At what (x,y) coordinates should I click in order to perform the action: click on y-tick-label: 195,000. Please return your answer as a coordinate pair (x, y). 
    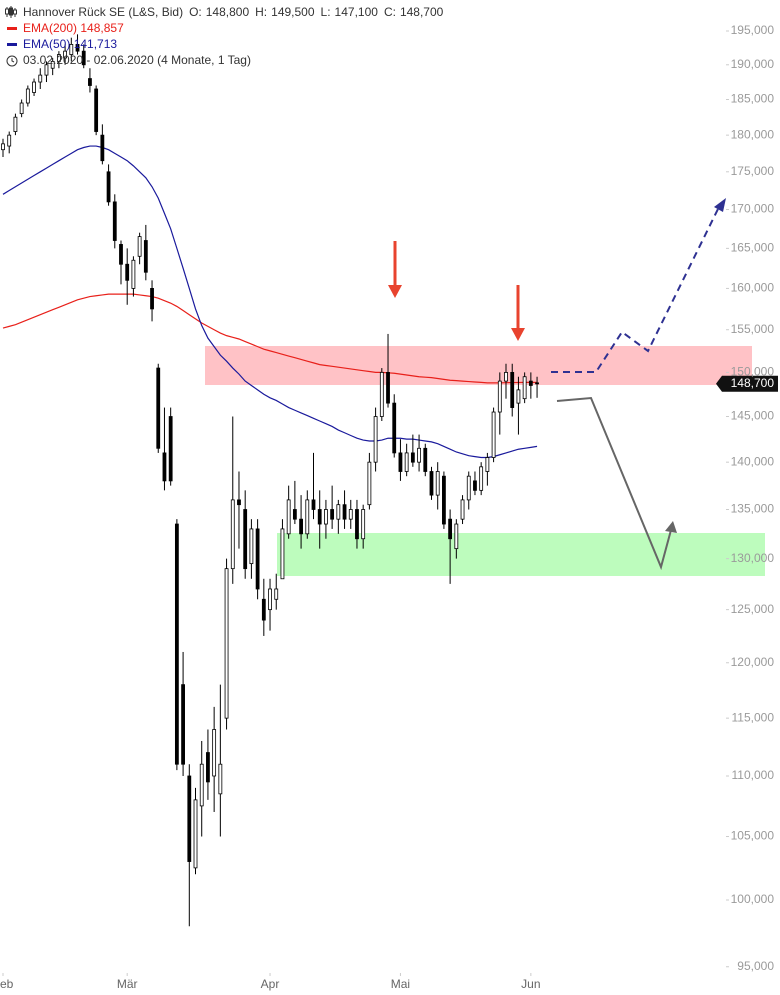
    Looking at the image, I should click on (753, 30).